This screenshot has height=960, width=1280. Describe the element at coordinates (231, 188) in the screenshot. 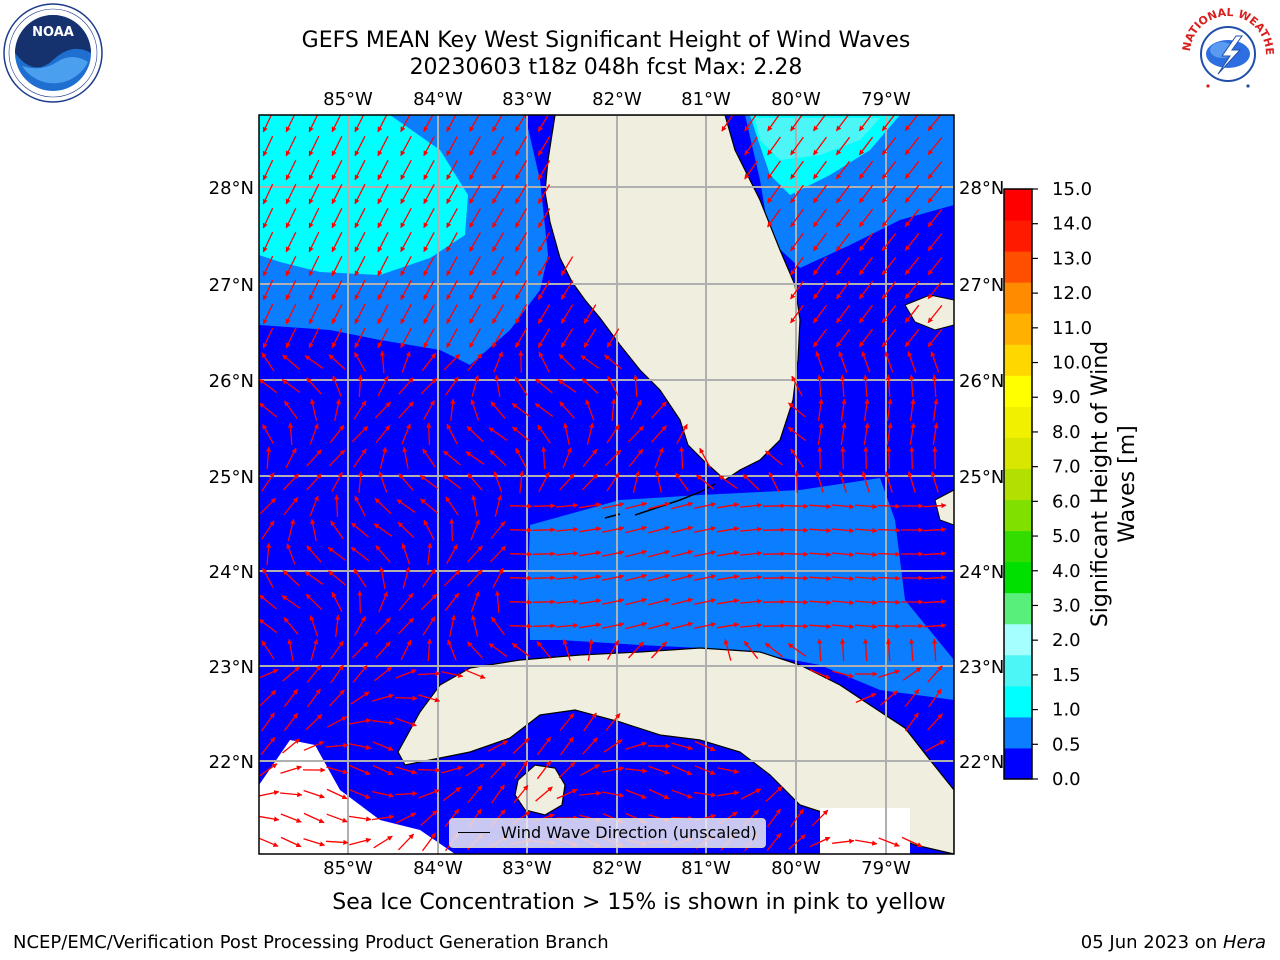

I see `lat-tick-left: 28°N` at that location.